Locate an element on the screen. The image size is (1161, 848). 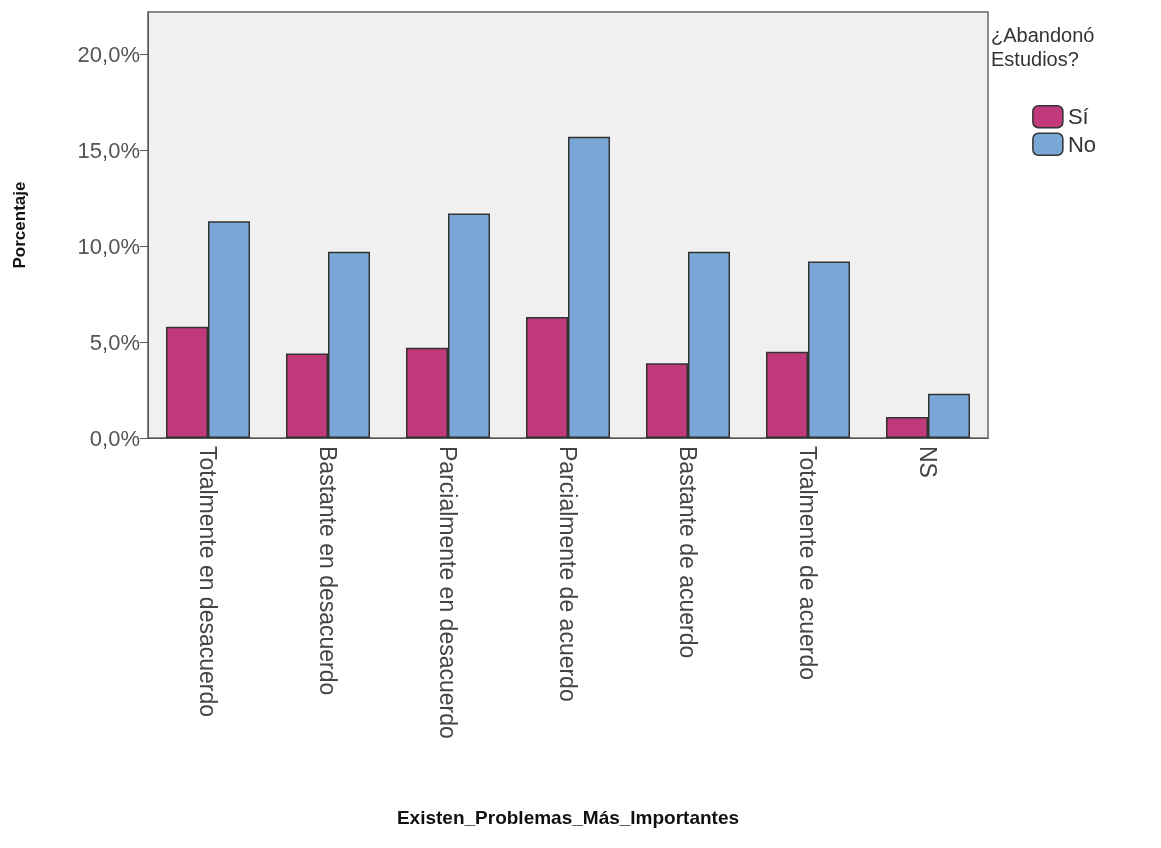
x-tick-label: Bastante en desacuerdo is located at coordinates (328, 571).